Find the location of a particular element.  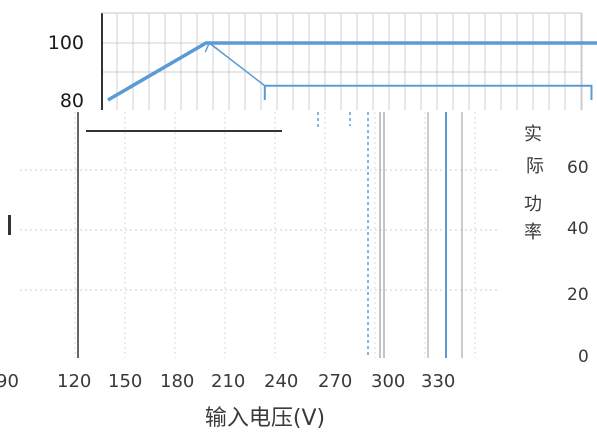

x-tick-label: 90 is located at coordinates (9, 381).